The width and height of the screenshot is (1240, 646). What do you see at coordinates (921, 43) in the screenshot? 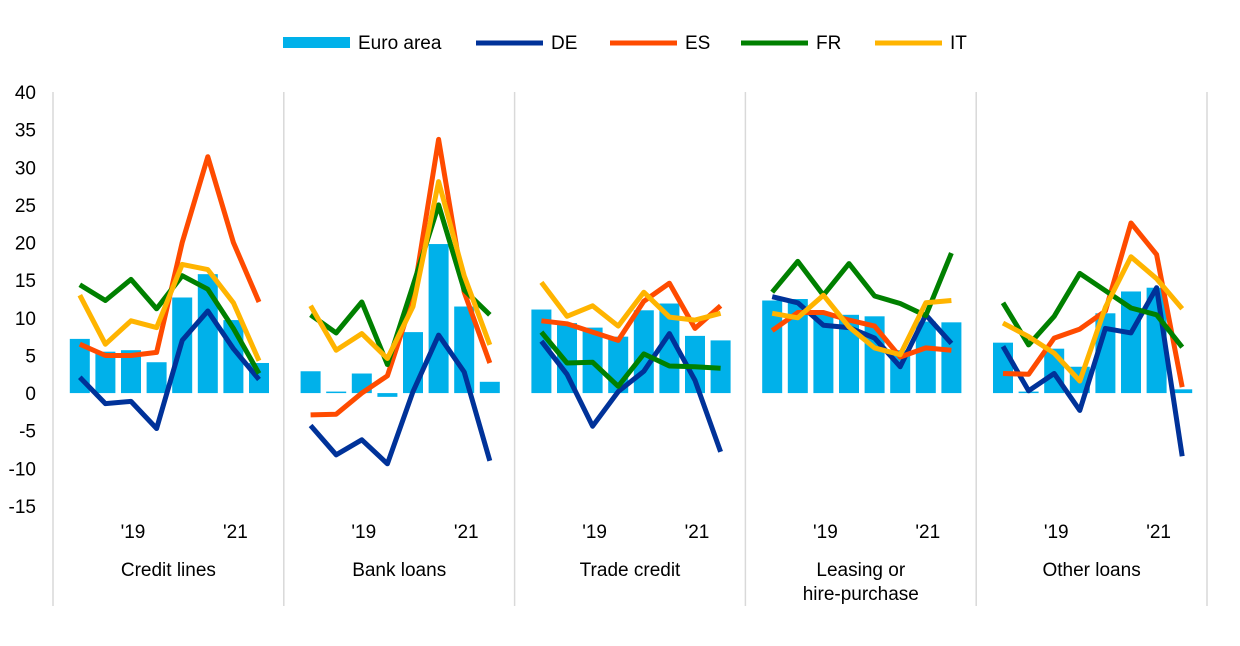
I see `legend-item-it: IT` at bounding box center [921, 43].